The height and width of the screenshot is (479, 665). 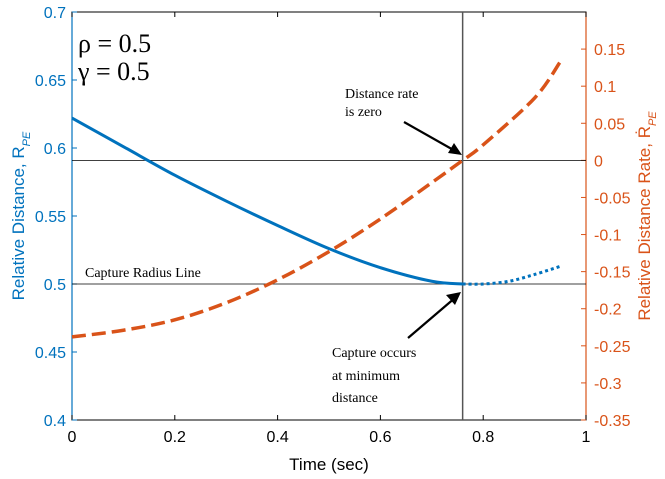 What do you see at coordinates (50, 217) in the screenshot?
I see `left-tick-label: 0.55` at bounding box center [50, 217].